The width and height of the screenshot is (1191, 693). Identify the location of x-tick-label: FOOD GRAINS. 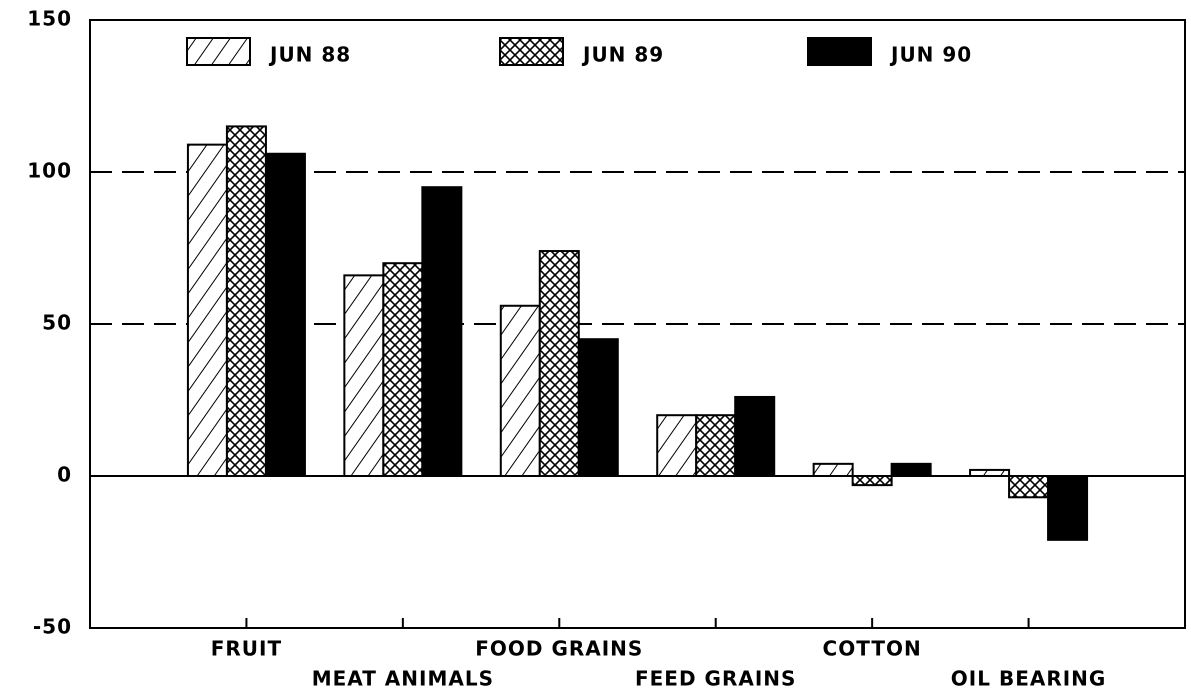
(559, 649).